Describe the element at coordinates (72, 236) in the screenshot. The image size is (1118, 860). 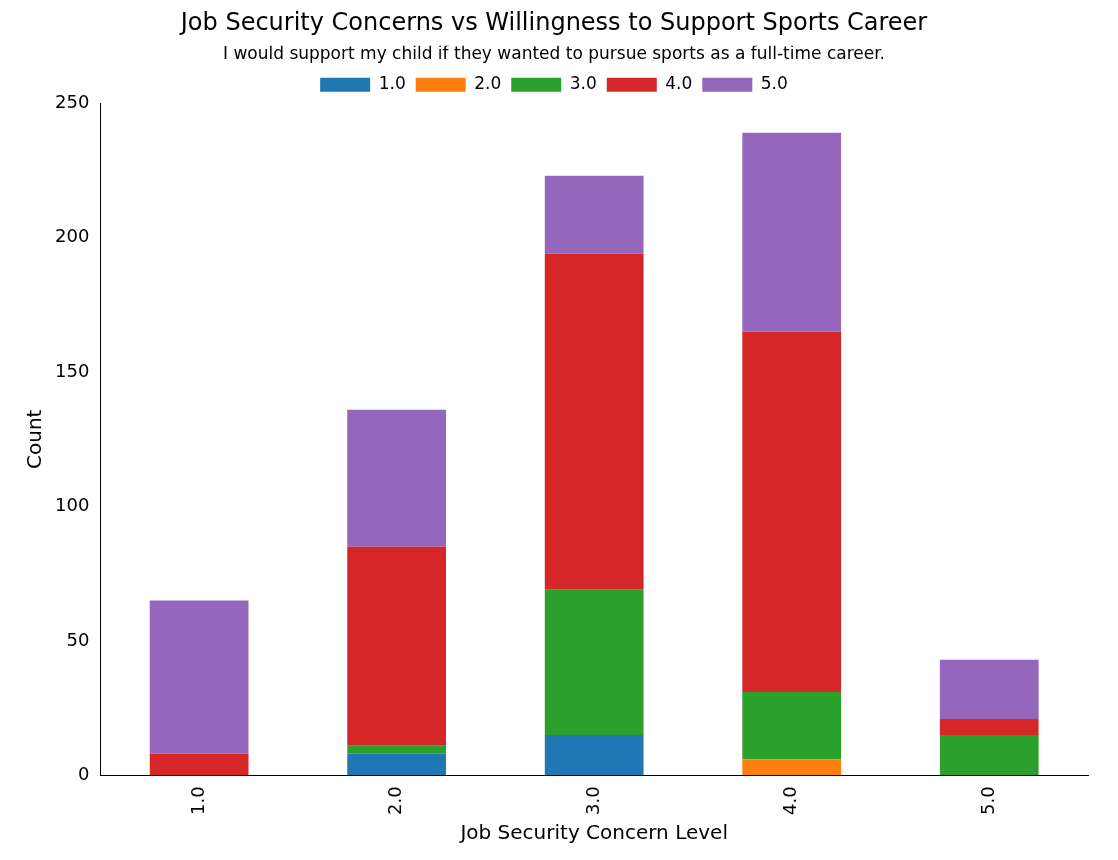
I see `y-tick-label: 200` at that location.